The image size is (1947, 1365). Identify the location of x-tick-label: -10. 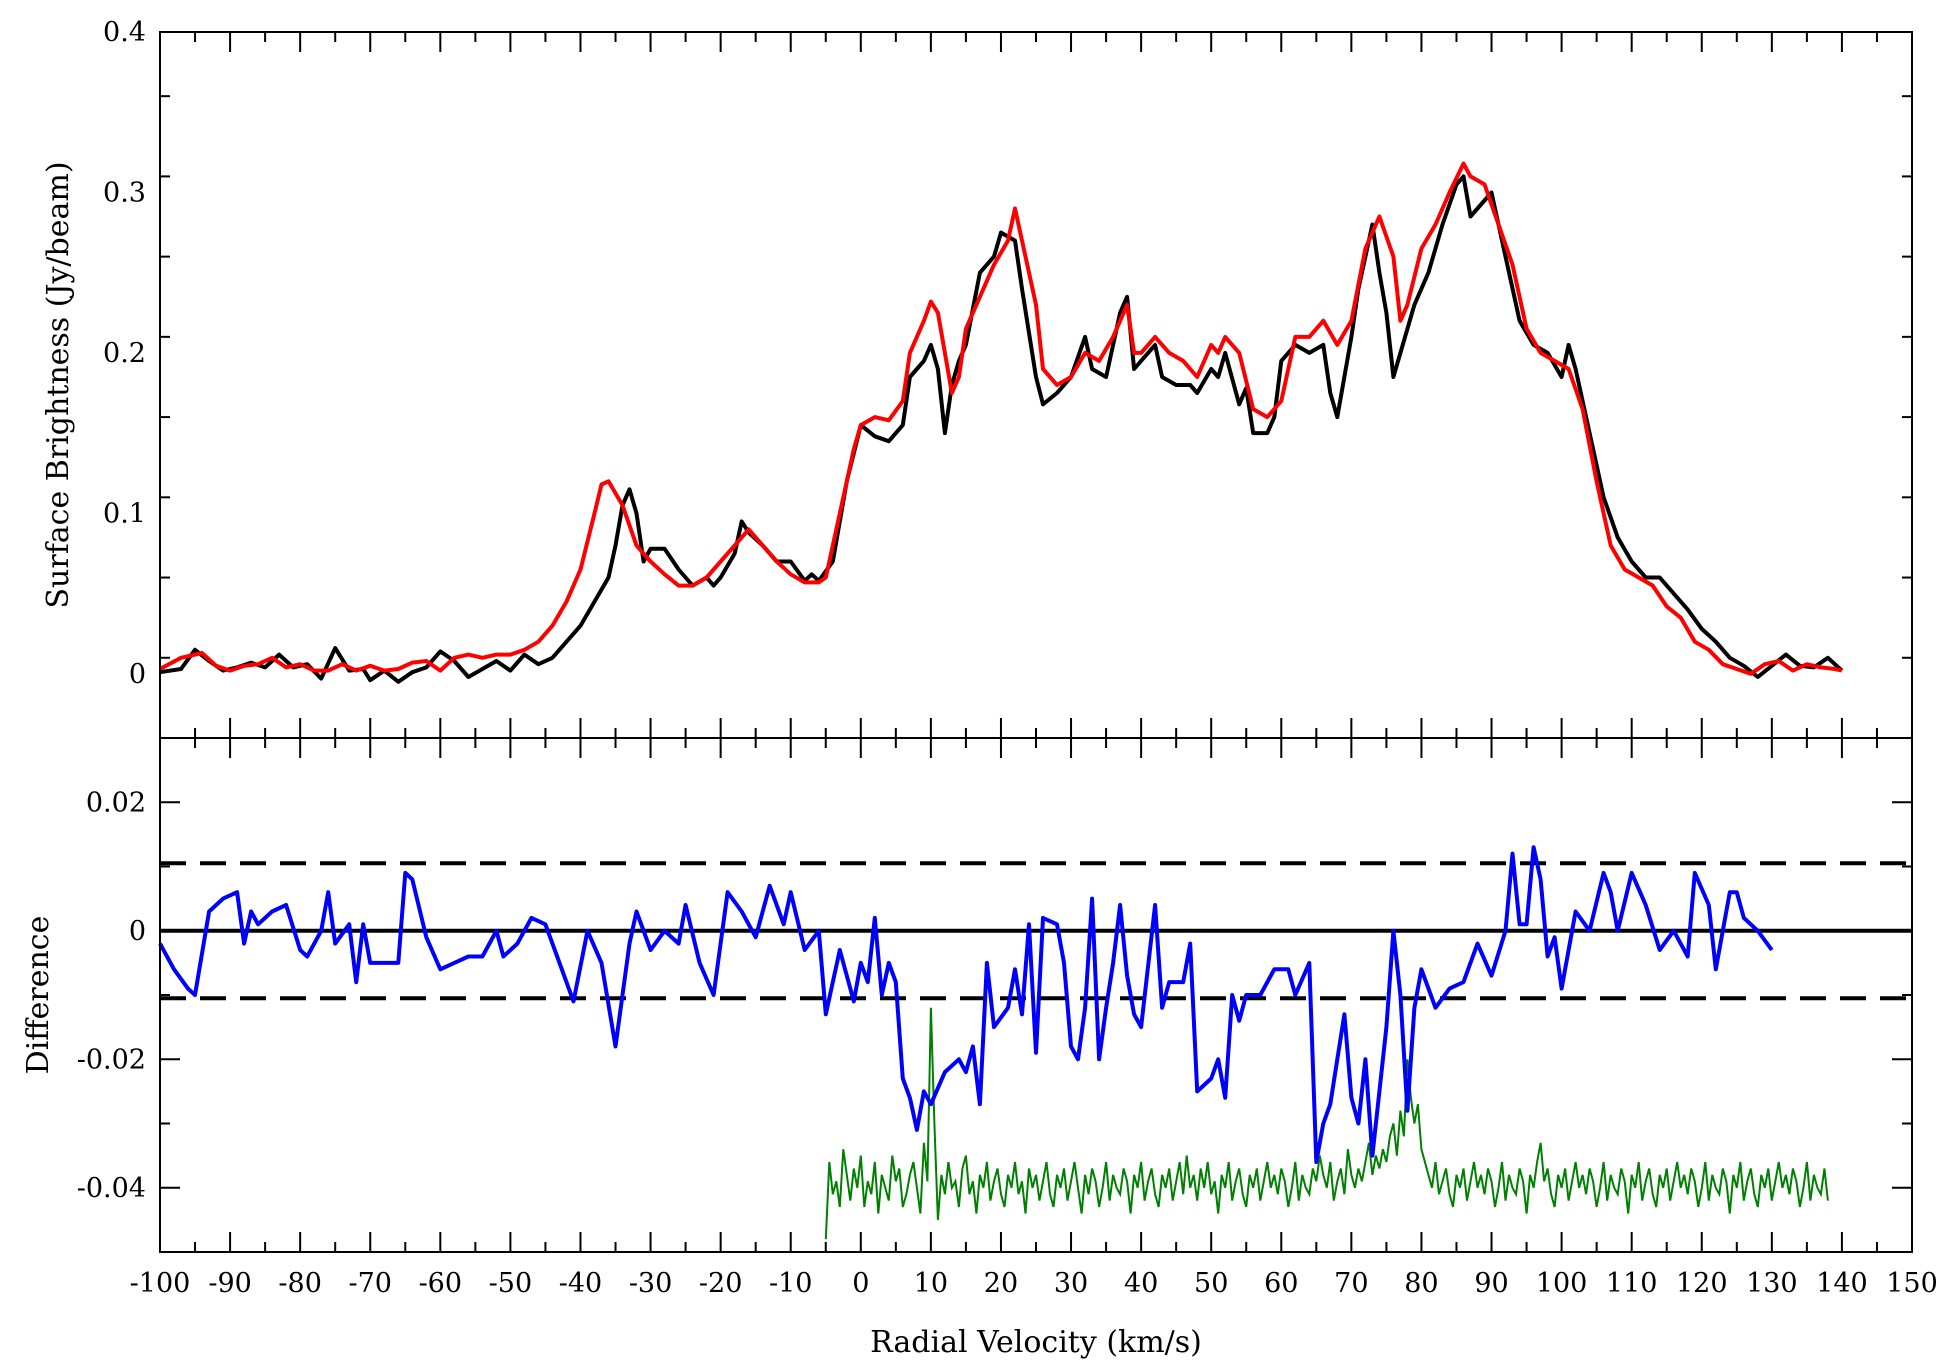
(790, 1283).